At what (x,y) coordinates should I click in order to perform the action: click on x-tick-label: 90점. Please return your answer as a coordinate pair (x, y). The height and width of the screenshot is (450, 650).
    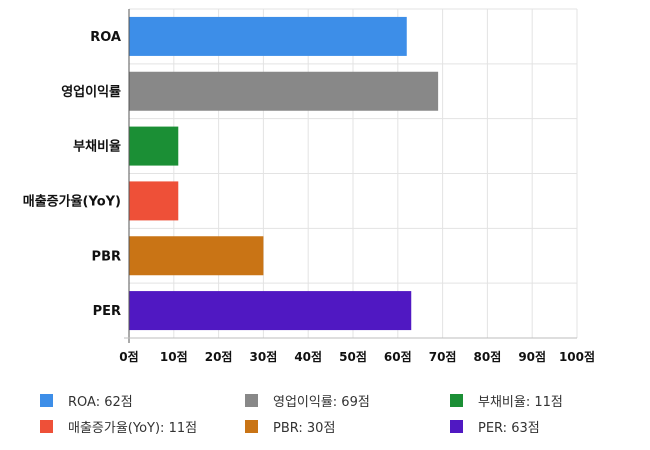
    Looking at the image, I should click on (532, 356).